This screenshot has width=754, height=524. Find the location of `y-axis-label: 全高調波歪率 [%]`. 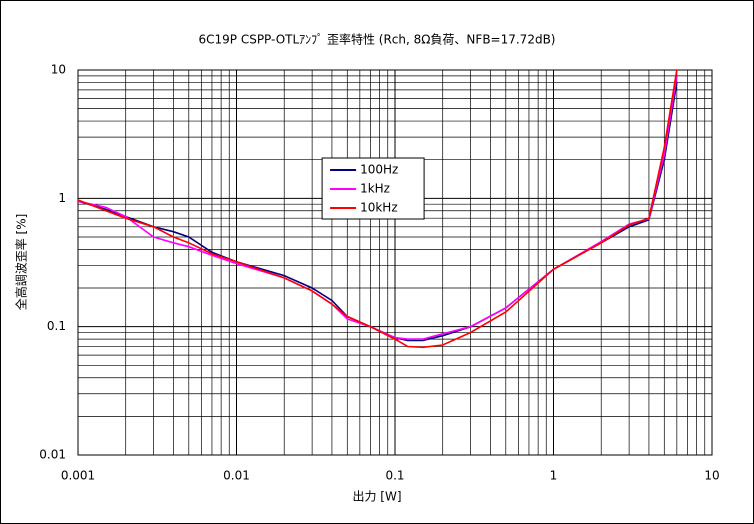

y-axis-label: 全高調波歪率 [%] is located at coordinates (21, 262).